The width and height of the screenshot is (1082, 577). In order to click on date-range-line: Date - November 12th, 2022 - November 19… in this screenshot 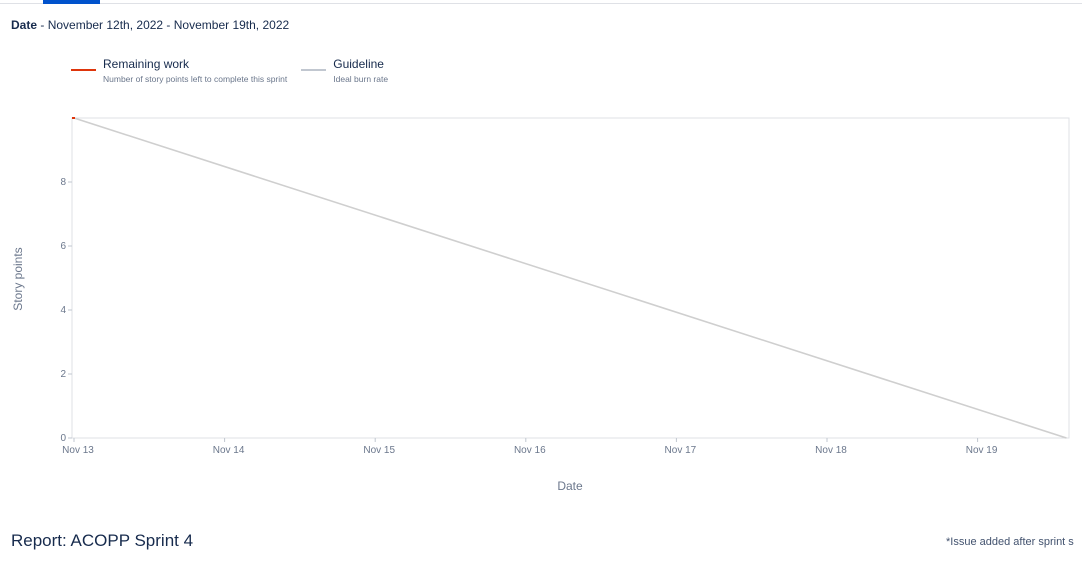, I will do `click(150, 25)`.